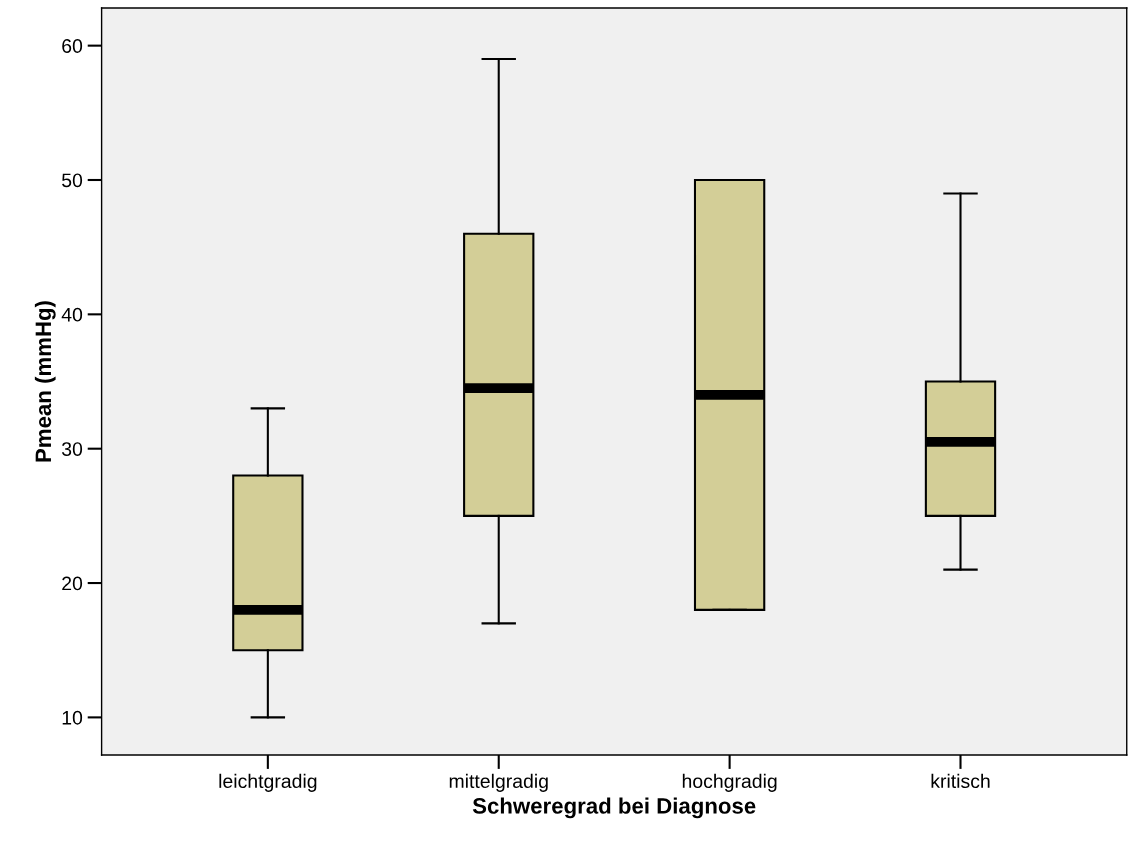  I want to click on x-axis-title: Schweregrad bei Diagnose, so click(614, 808).